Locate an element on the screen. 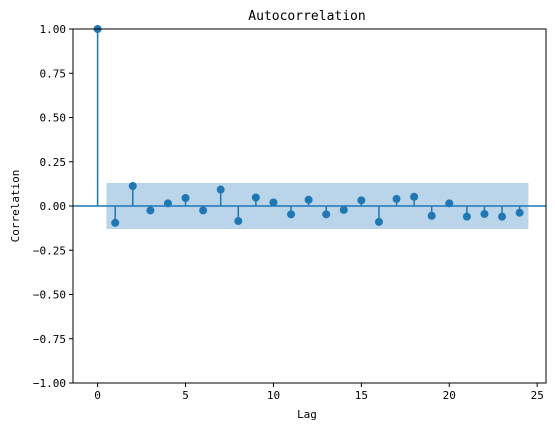 The image size is (555, 431). y-axis-title: Correlation is located at coordinates (15, 206).